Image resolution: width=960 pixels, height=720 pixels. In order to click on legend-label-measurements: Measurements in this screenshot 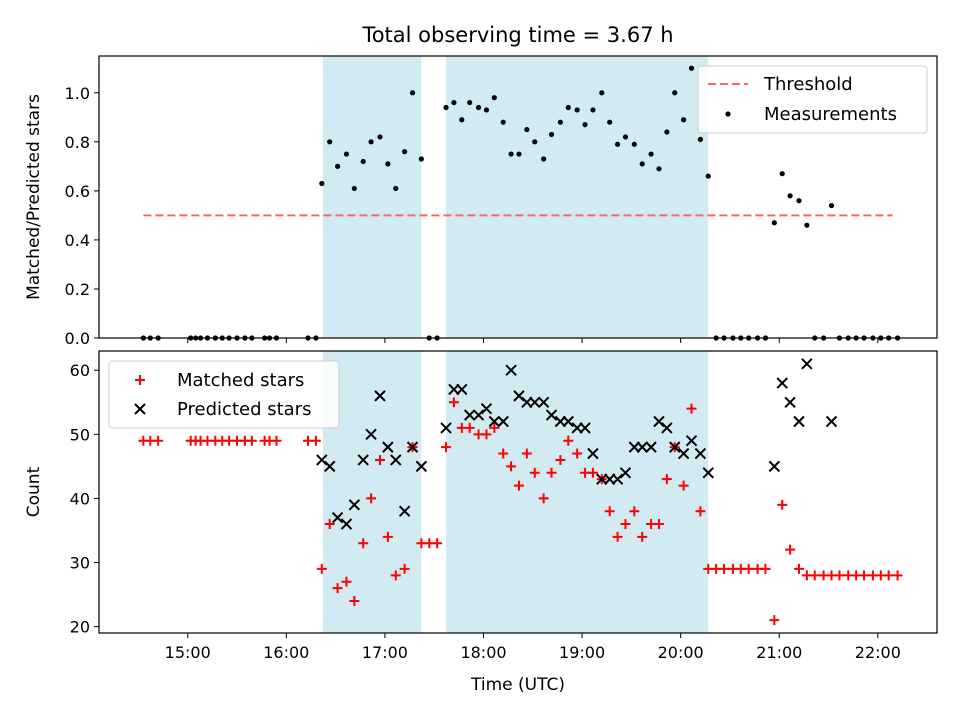, I will do `click(830, 114)`.